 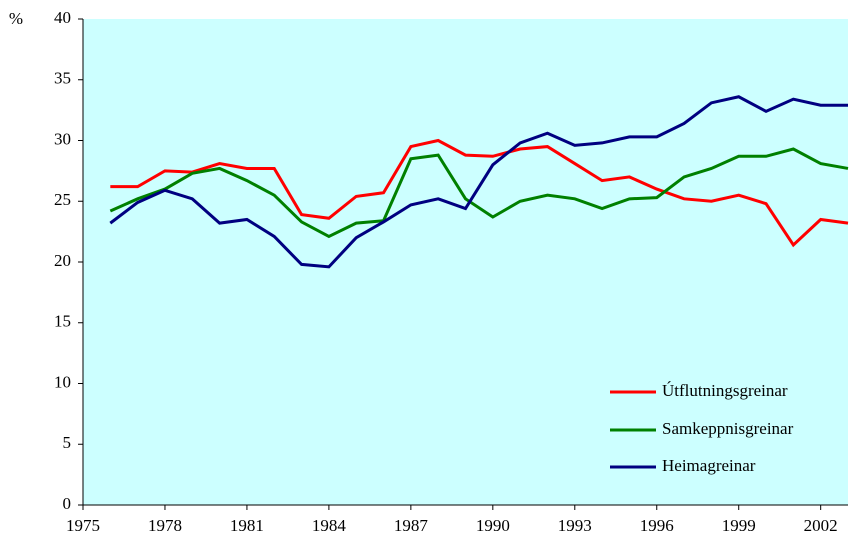 What do you see at coordinates (739, 525) in the screenshot?
I see `x-tick-label: 1999` at bounding box center [739, 525].